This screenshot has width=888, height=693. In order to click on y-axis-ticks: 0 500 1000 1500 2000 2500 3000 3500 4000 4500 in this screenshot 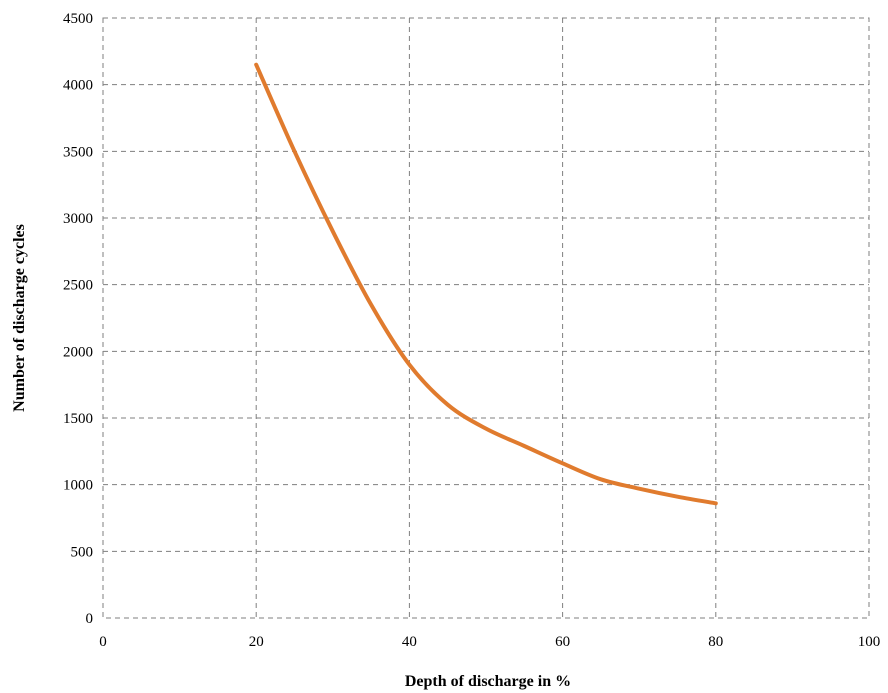, I will do `click(78, 319)`.